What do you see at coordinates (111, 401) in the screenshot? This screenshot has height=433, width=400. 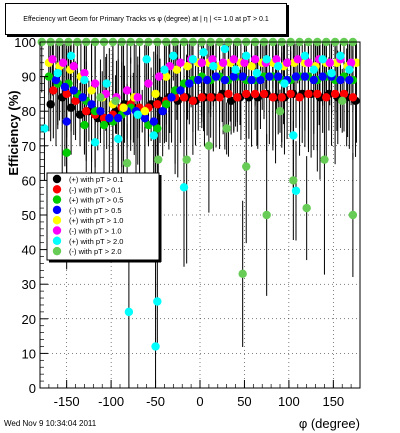 I see `x-tick-label: -100` at bounding box center [111, 401].